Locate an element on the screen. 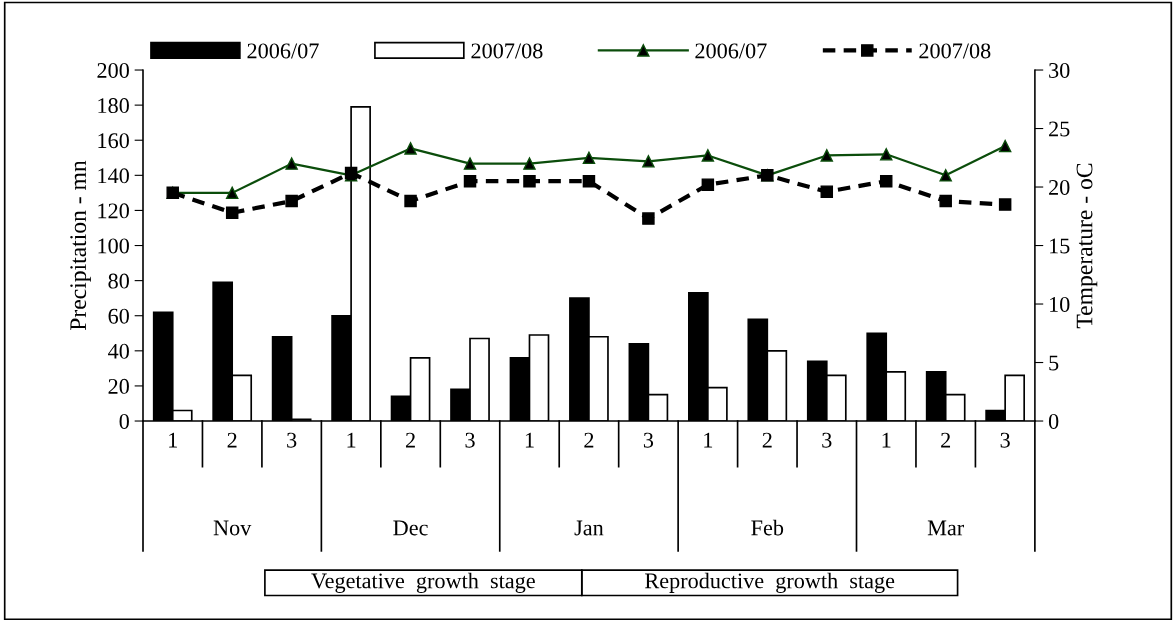 The width and height of the screenshot is (1176, 623). y-tick-label: 160 is located at coordinates (113, 141).